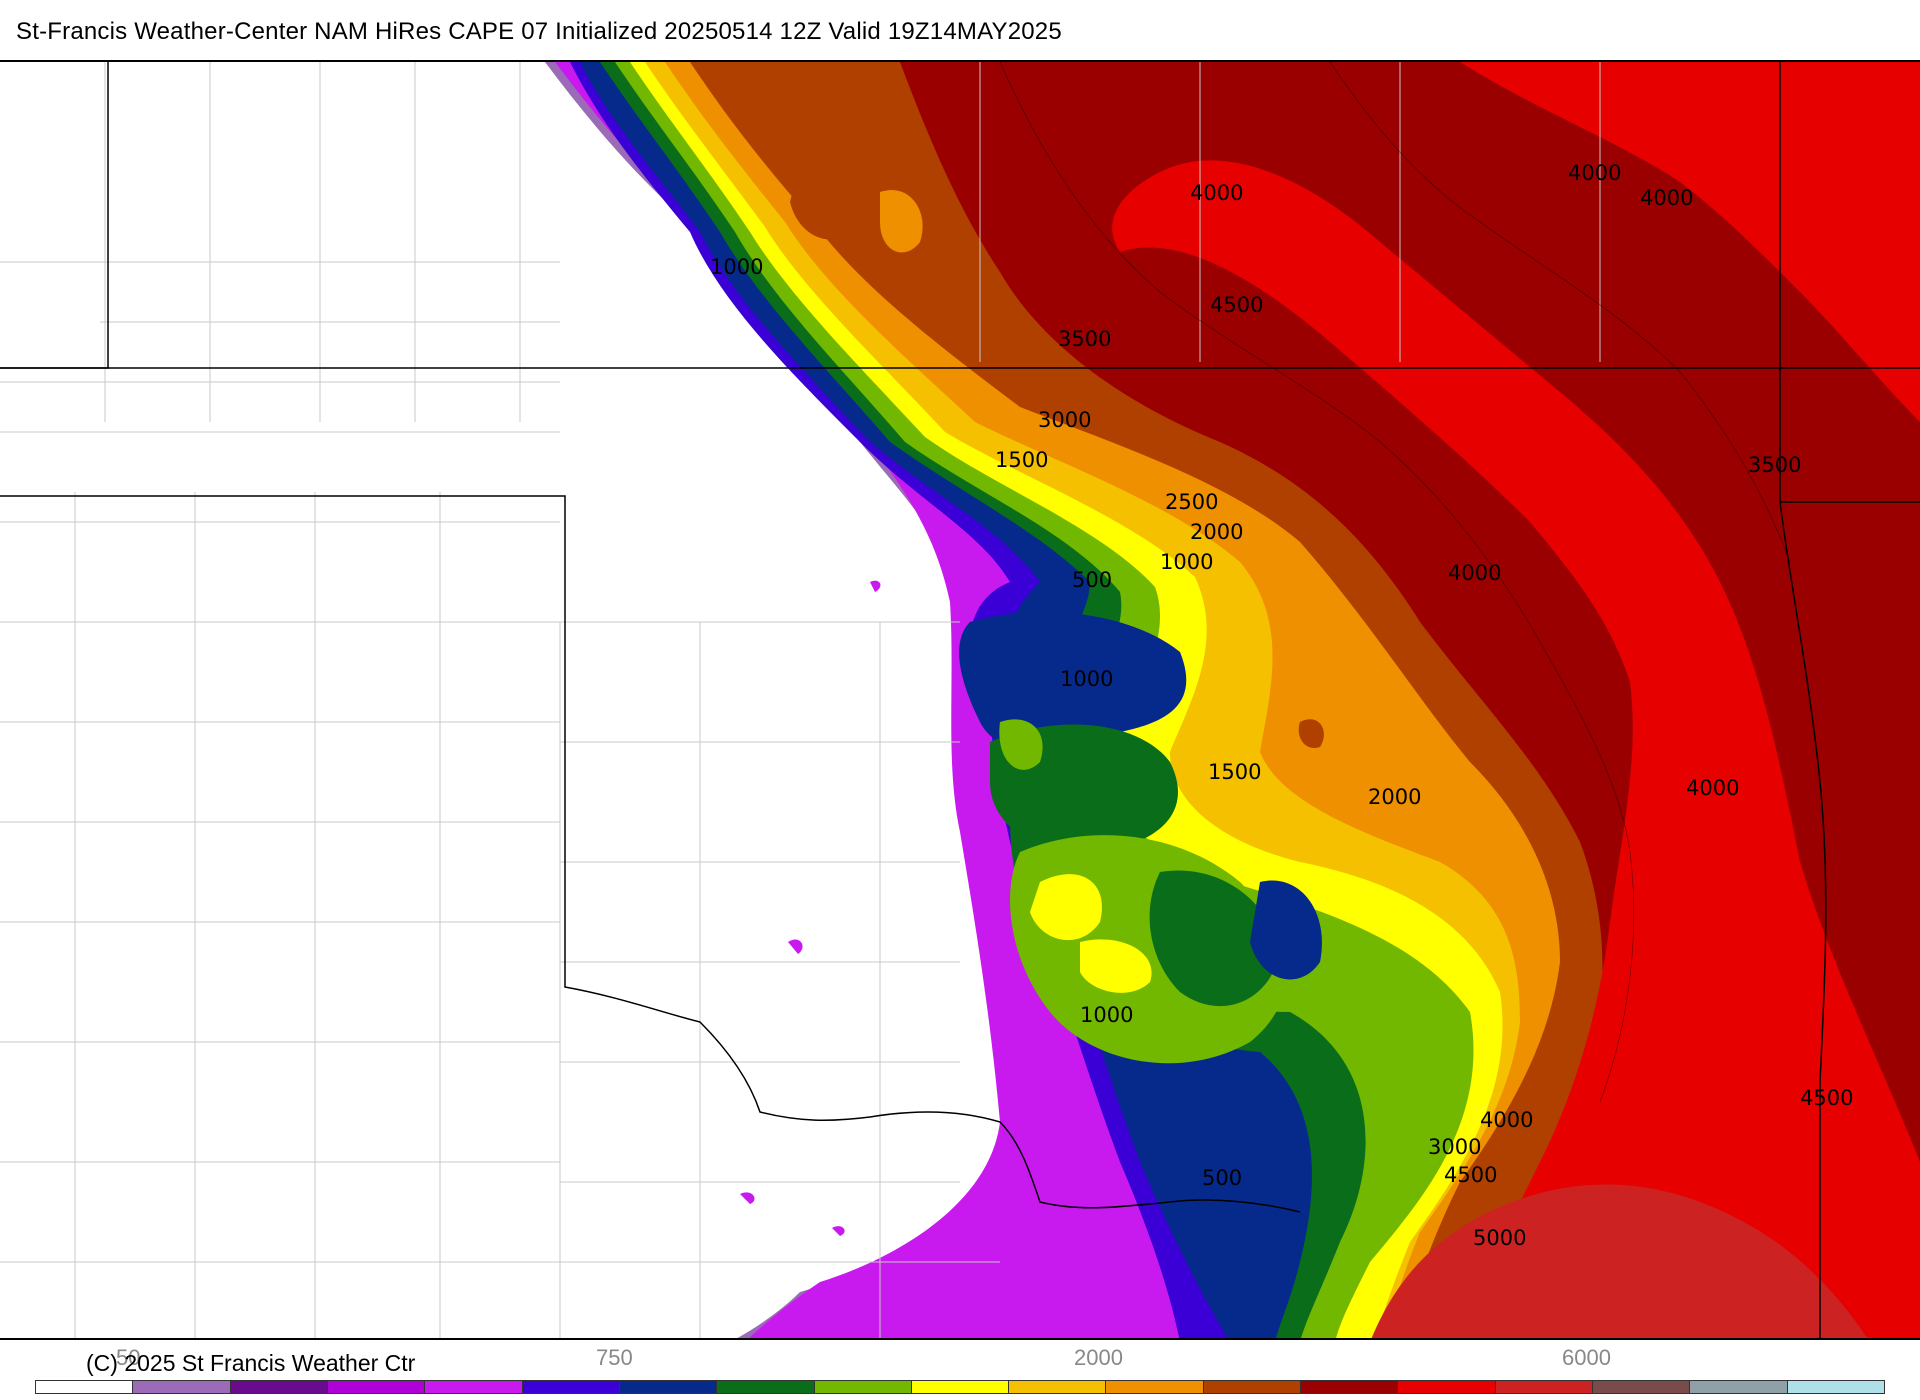  What do you see at coordinates (1499, 1238) in the screenshot?
I see `contour-label: 5000` at bounding box center [1499, 1238].